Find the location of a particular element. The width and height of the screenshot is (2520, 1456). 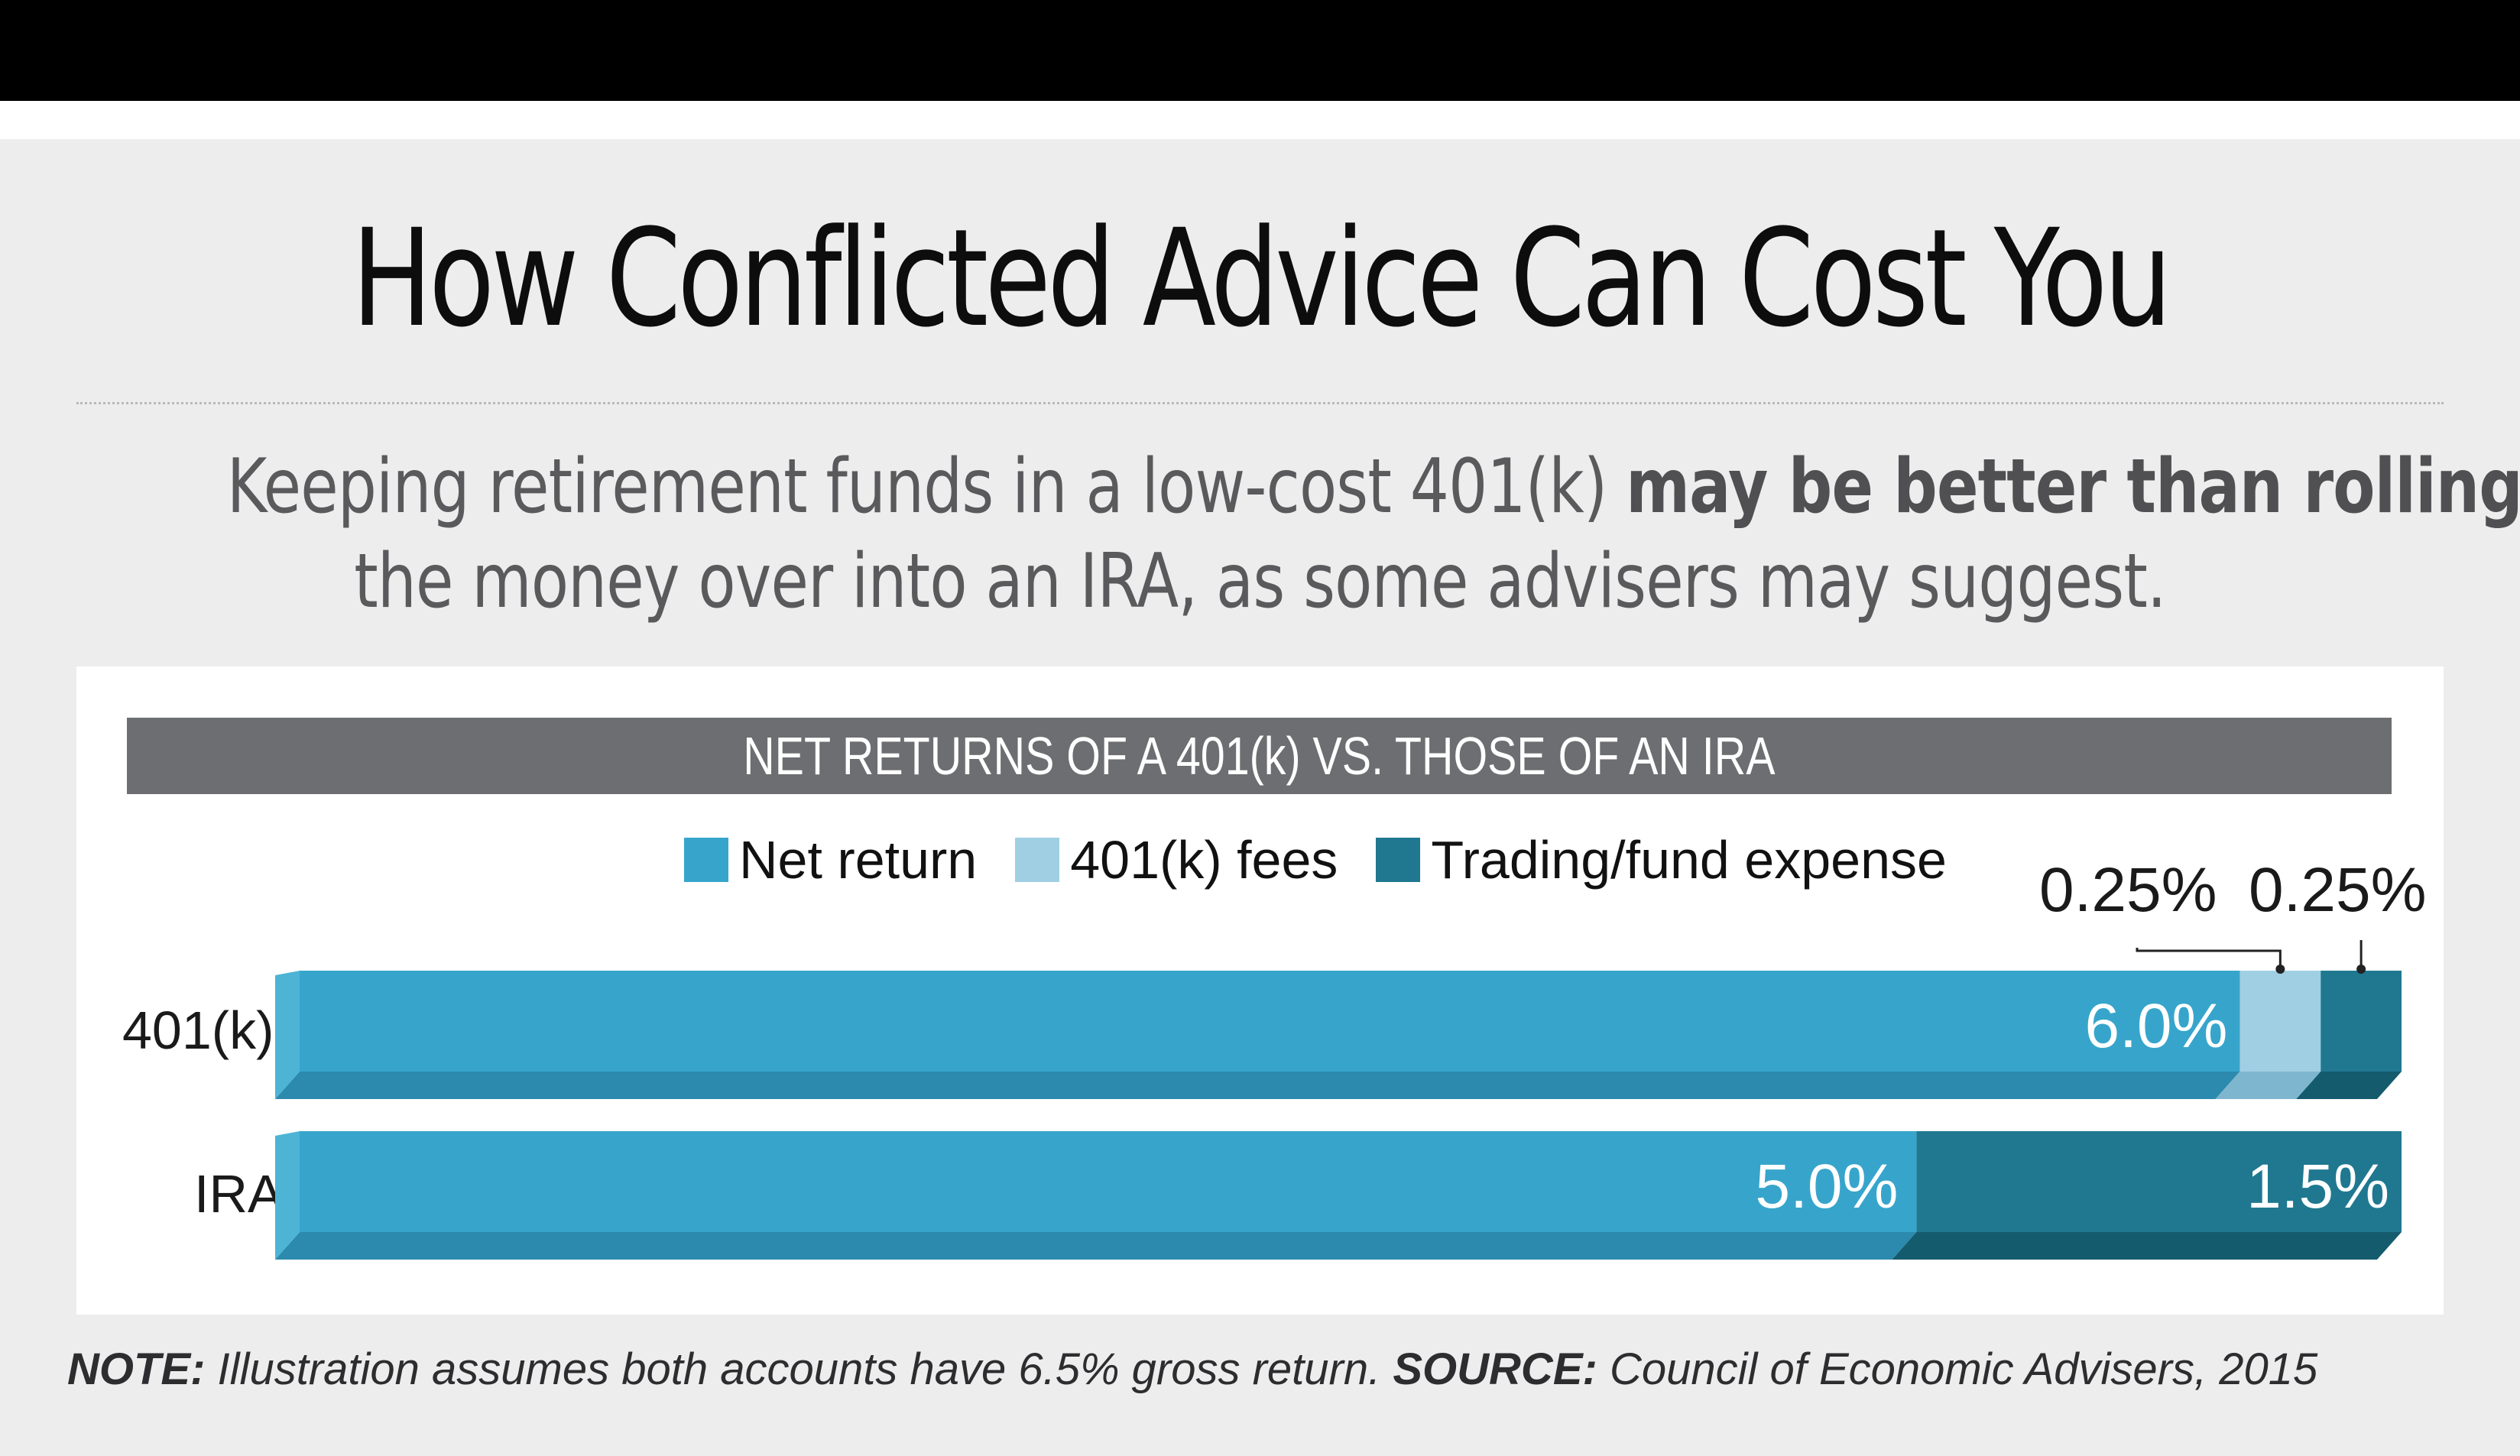

legend-item-trading-expense: Trading/fund expense is located at coordinates (1662, 859).